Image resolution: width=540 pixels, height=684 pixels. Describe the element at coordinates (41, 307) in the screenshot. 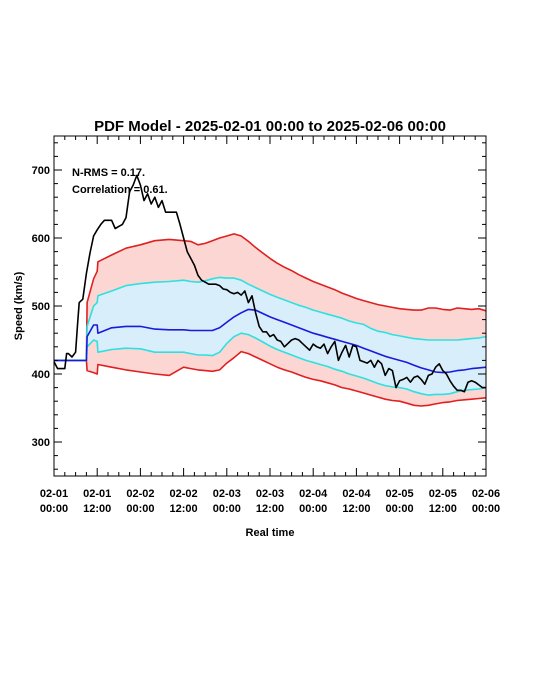

I see `y-tick-label: 500` at that location.